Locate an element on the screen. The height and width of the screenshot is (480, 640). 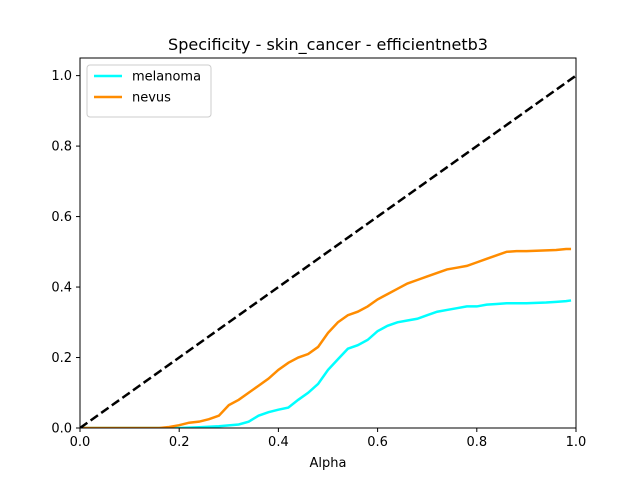
y-tick-label: 0.8 is located at coordinates (61, 147).